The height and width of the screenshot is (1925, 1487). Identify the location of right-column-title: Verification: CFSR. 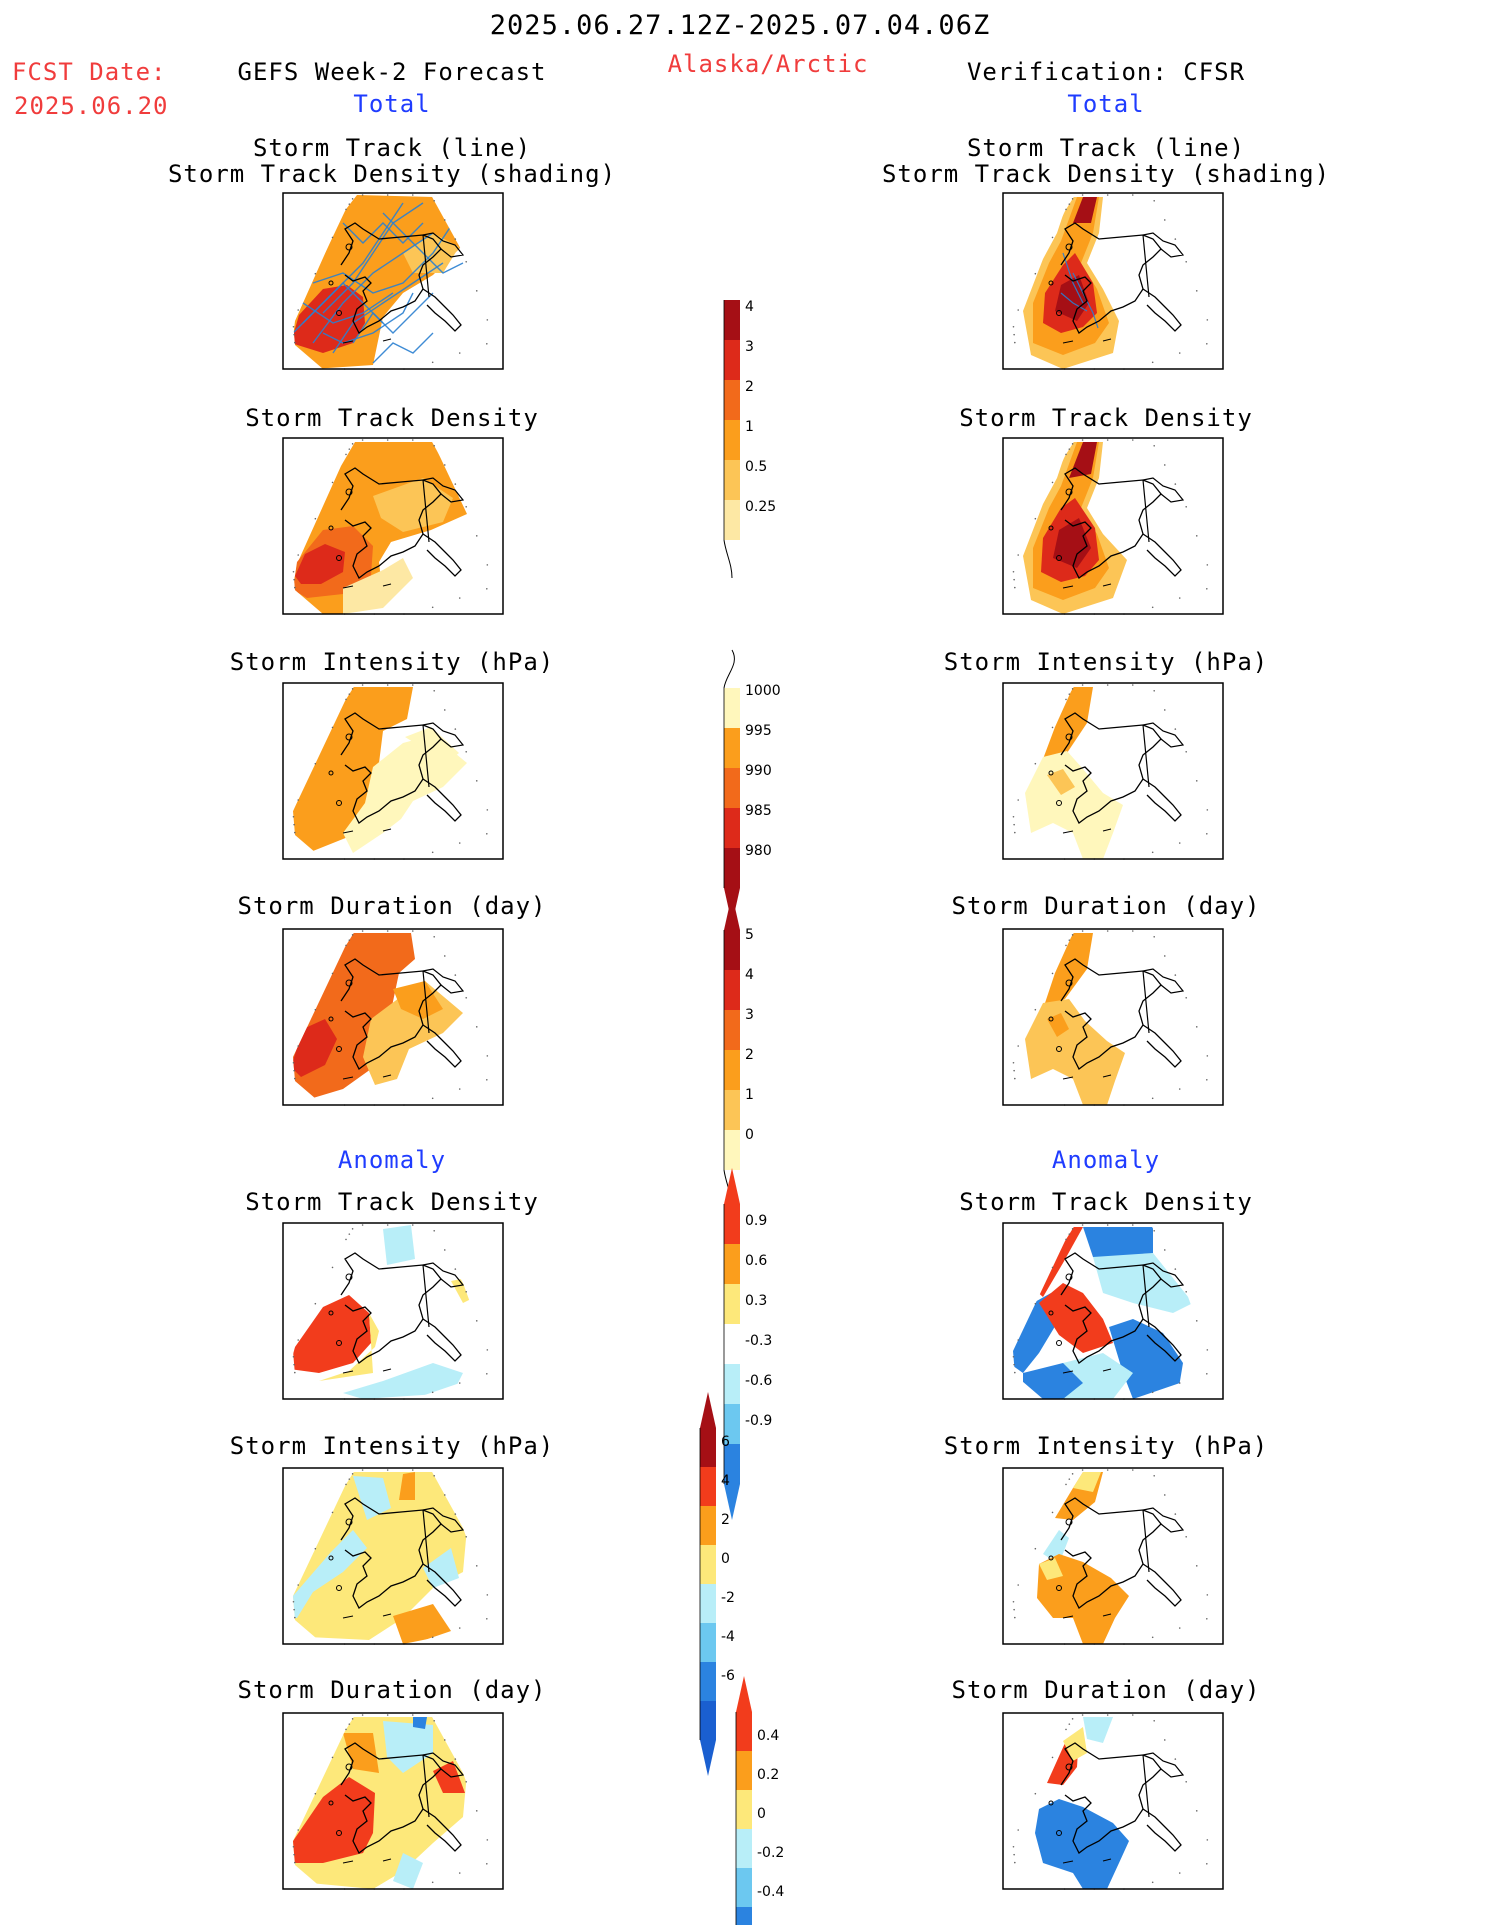
(1106, 72).